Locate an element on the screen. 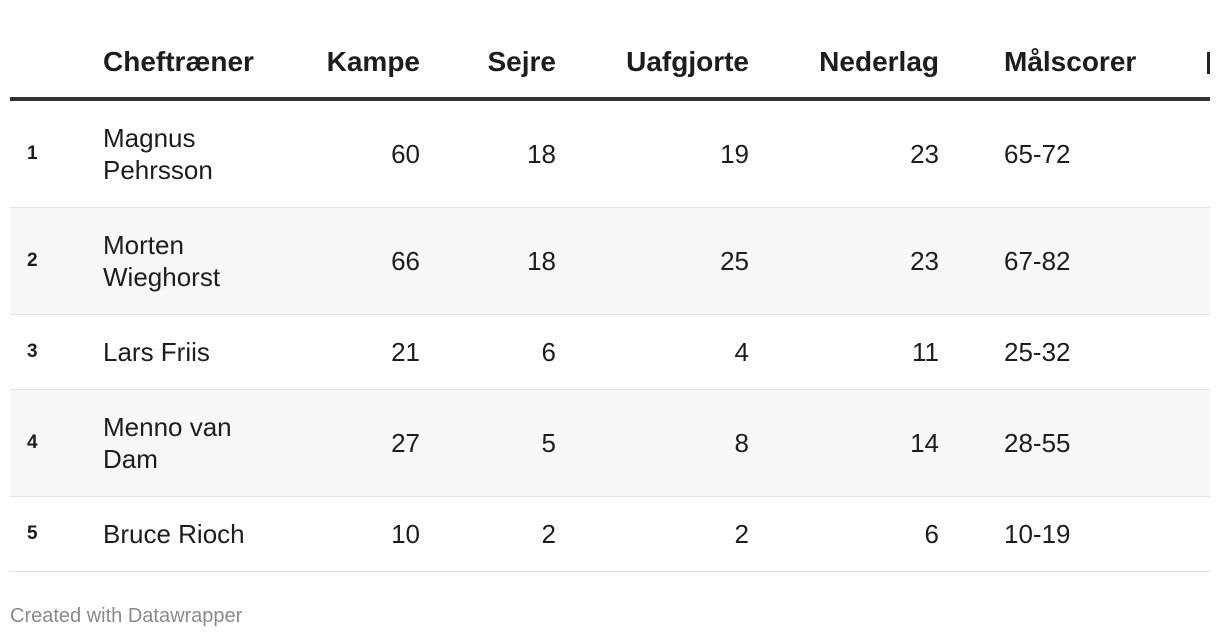 This screenshot has height=642, width=1220. cell-draws: 4 is located at coordinates (741, 352).